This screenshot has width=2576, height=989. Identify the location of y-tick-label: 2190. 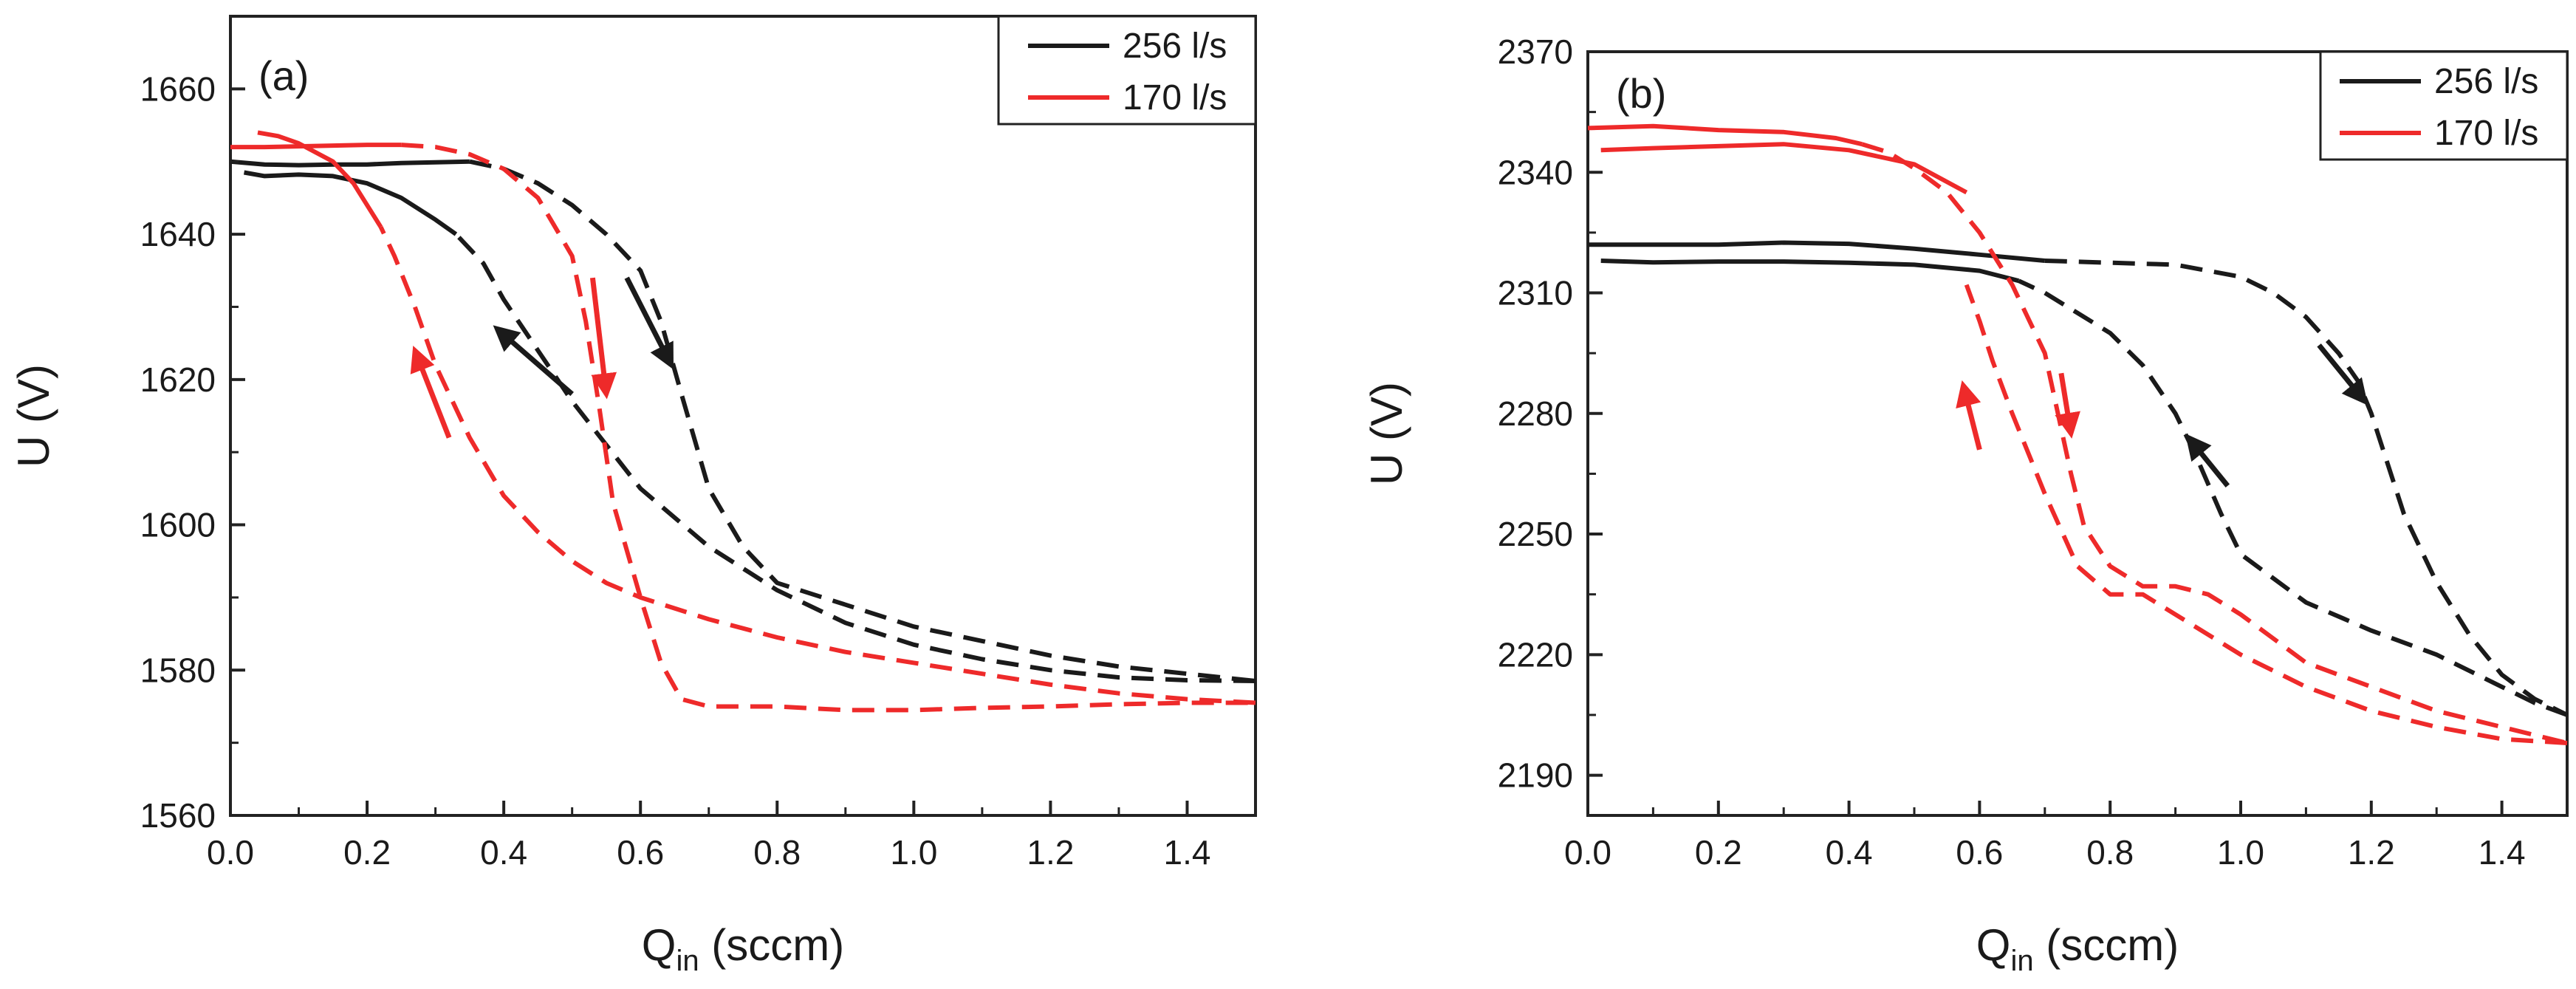
(1535, 775).